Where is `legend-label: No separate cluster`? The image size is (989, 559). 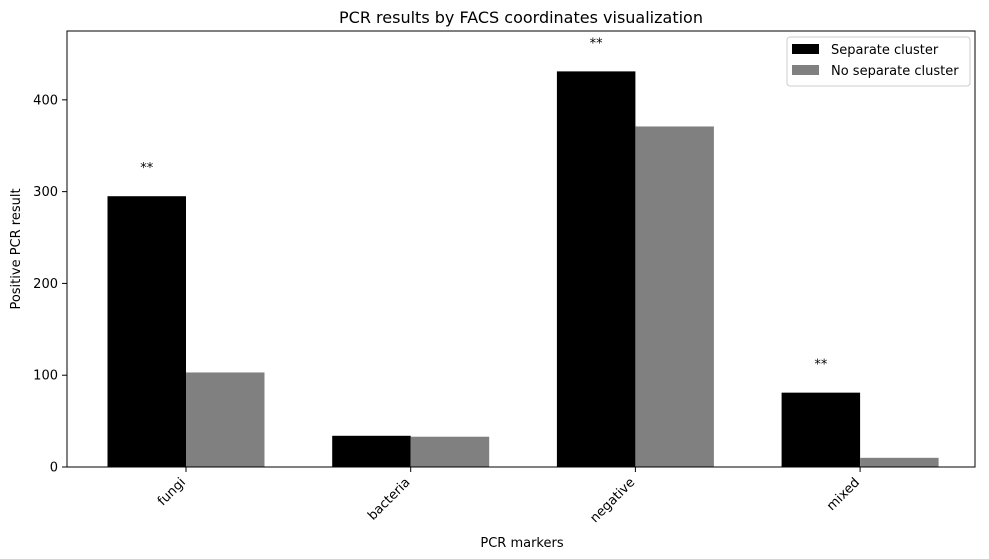
legend-label: No separate cluster is located at coordinates (895, 71).